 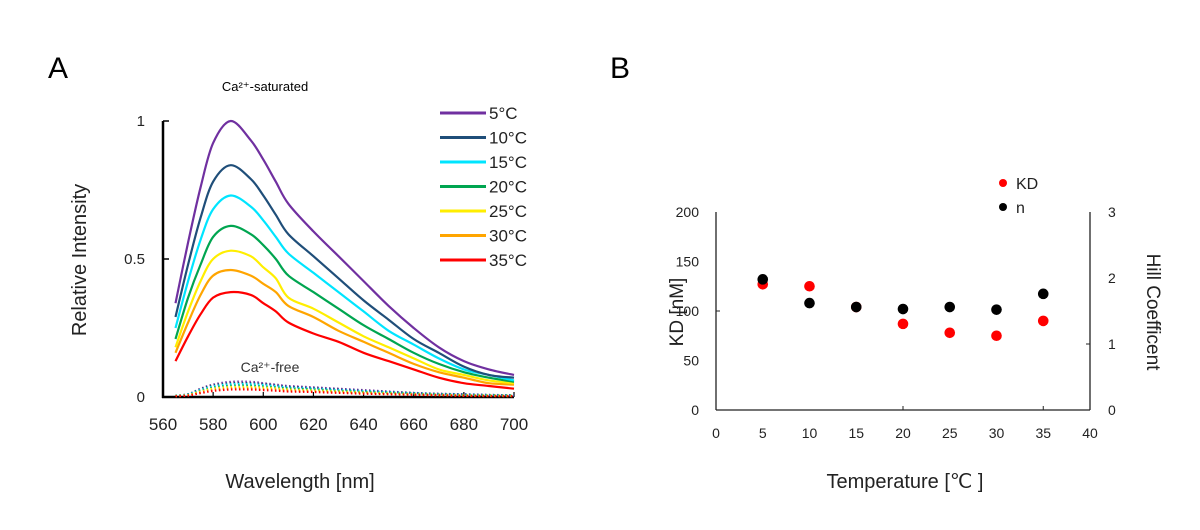 What do you see at coordinates (414, 424) in the screenshot?
I see `x-tick-label: 660` at bounding box center [414, 424].